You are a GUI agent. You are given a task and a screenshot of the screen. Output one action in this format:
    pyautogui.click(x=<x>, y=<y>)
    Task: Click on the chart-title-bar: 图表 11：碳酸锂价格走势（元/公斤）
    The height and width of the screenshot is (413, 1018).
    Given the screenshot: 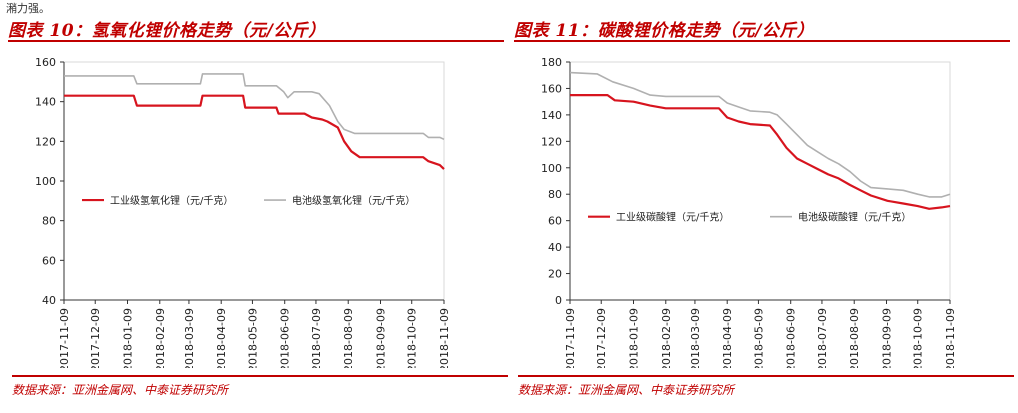 What is the action you would take?
    pyautogui.click(x=762, y=29)
    